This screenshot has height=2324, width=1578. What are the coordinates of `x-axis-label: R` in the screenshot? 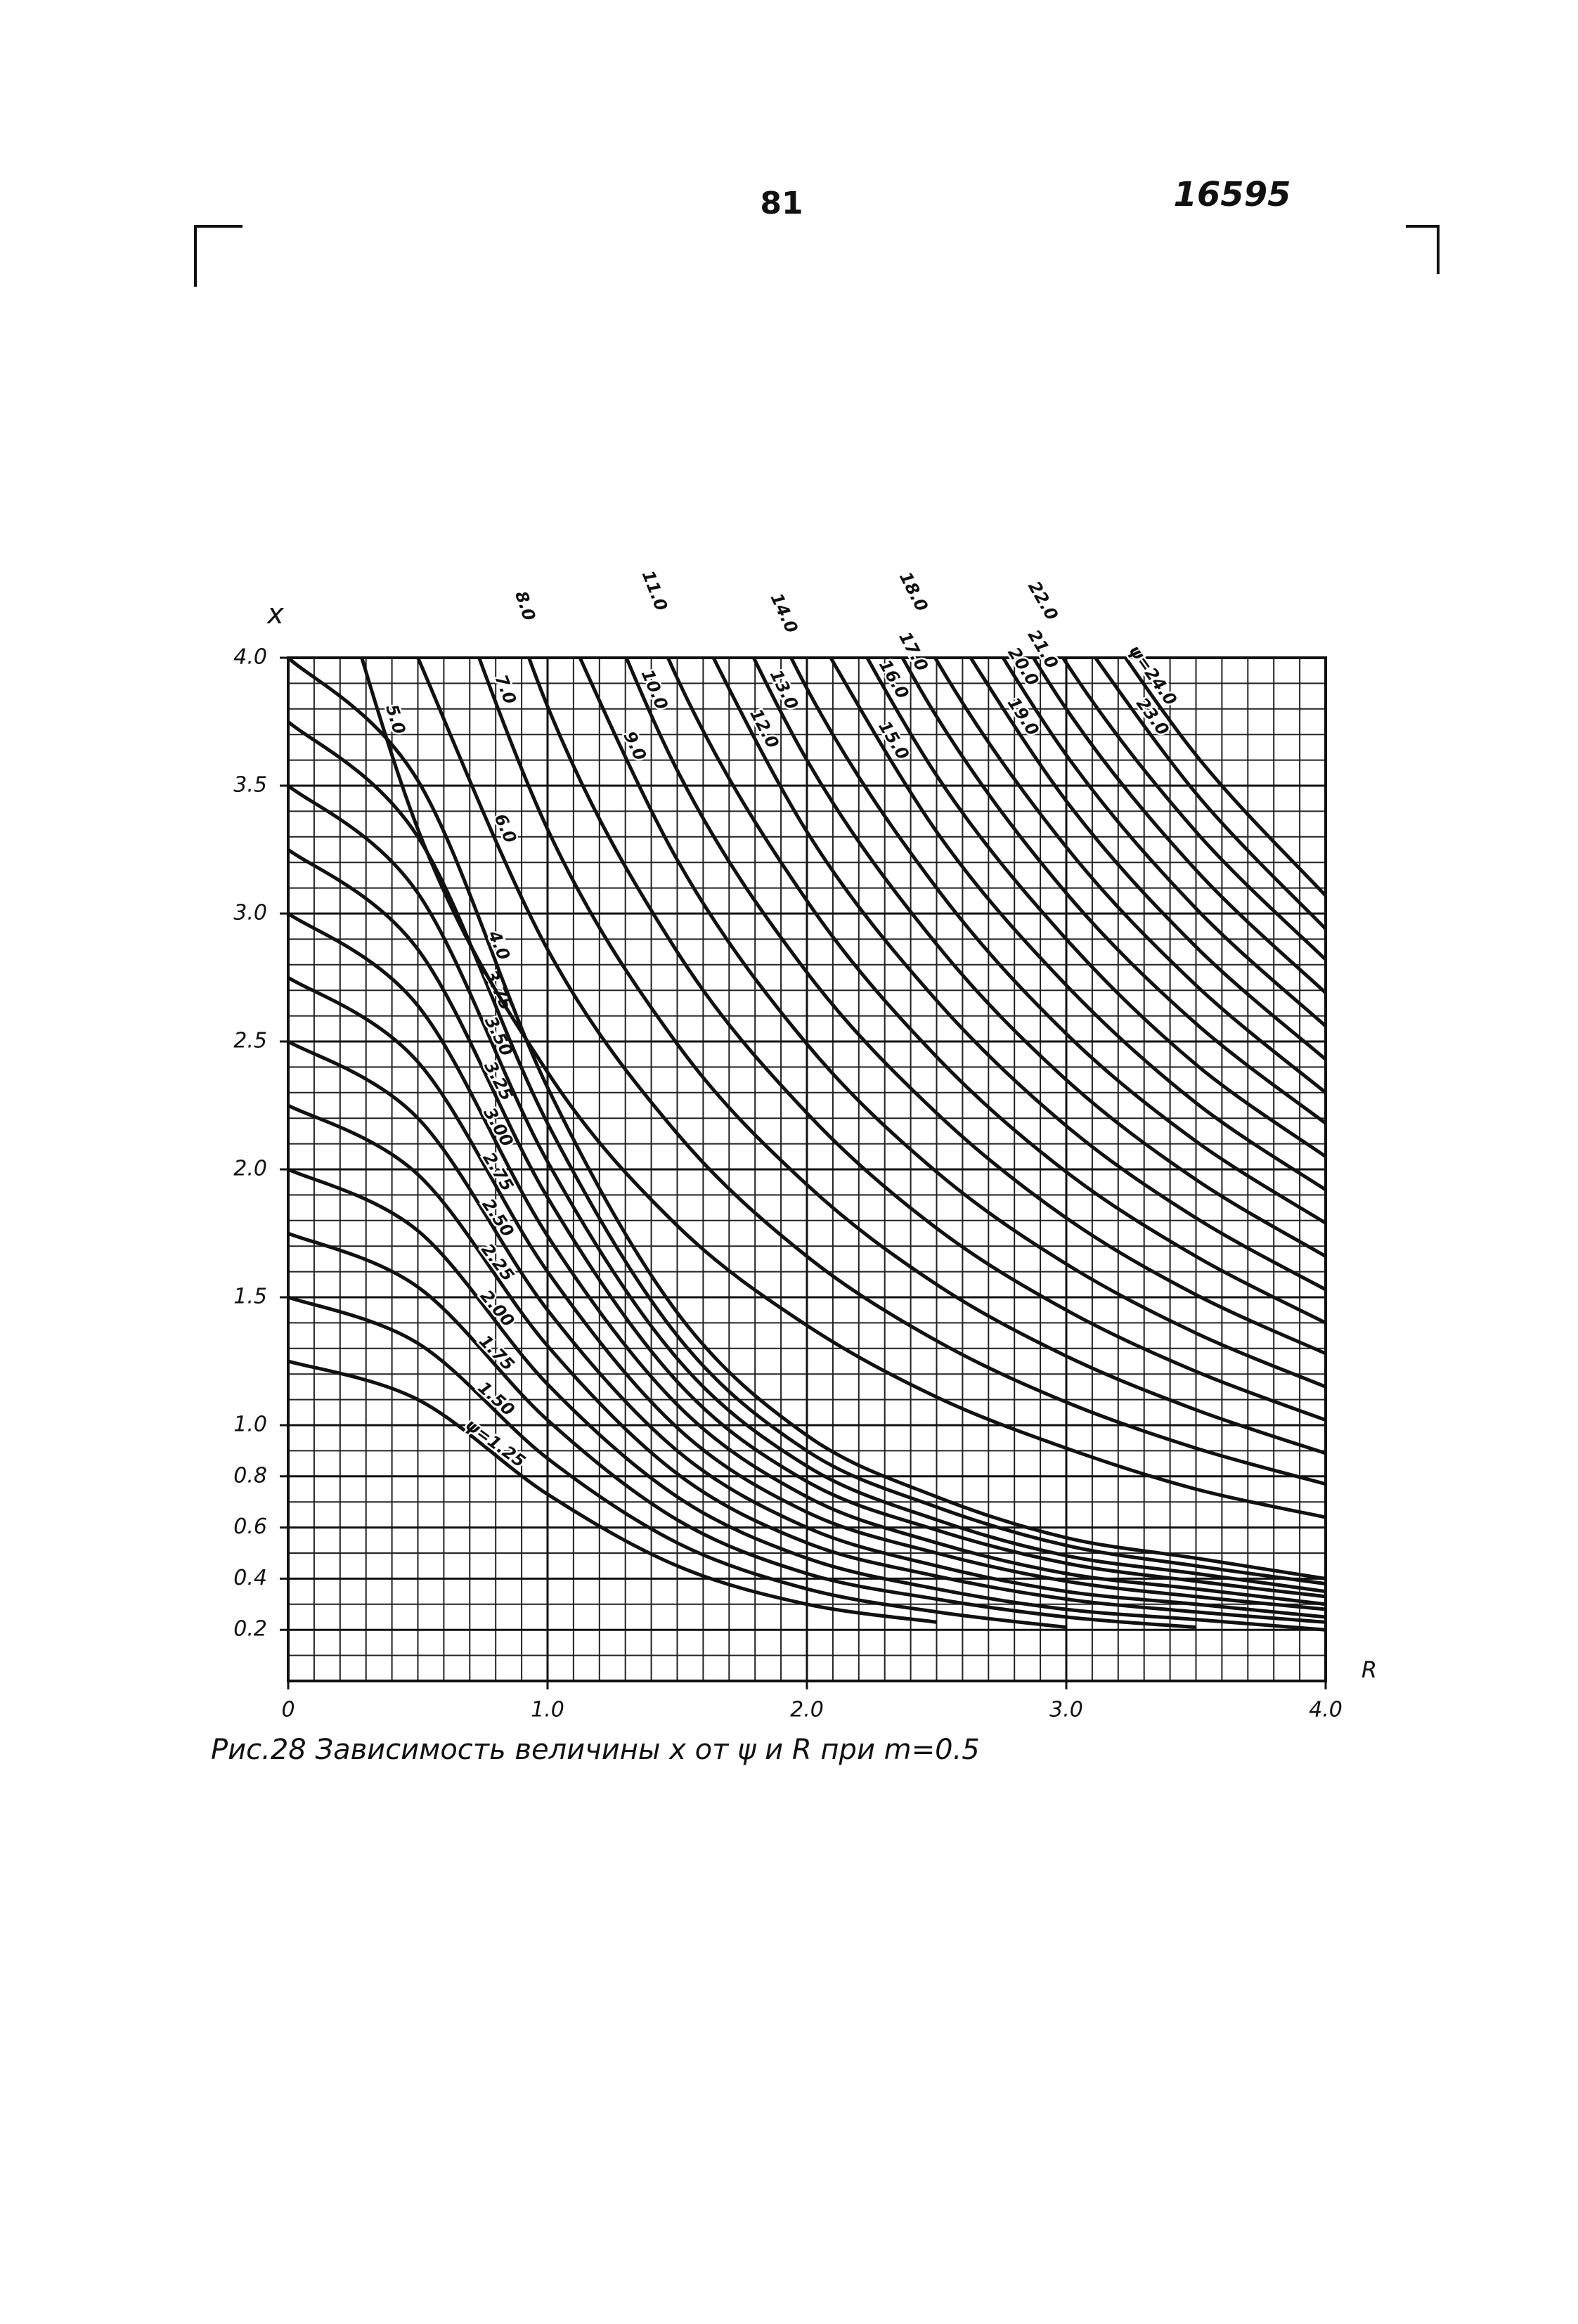 It's located at (1369, 1669).